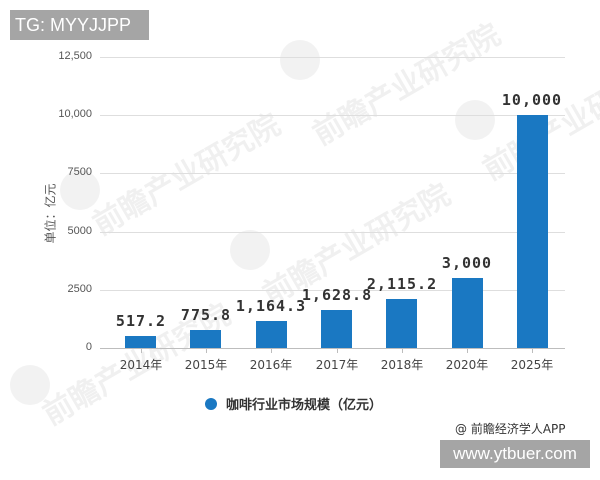  I want to click on y-tick-label: 0, so click(88, 347).